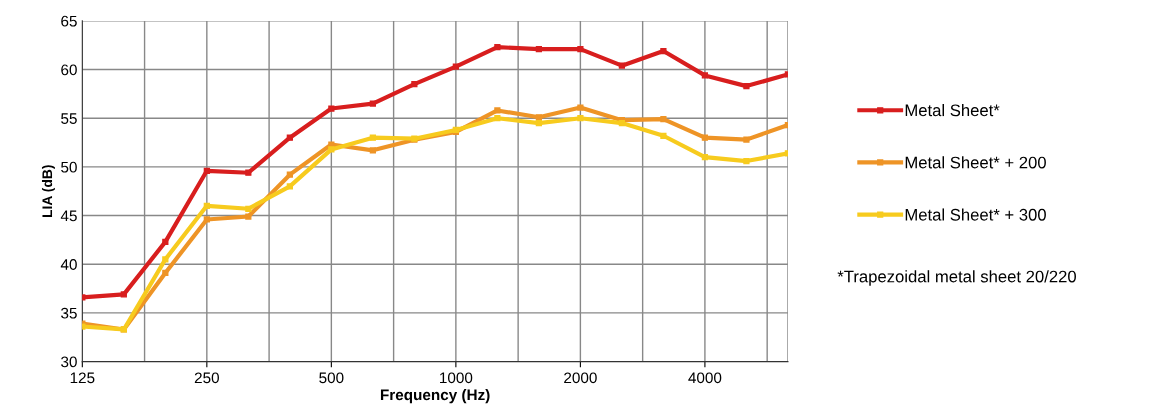  Describe the element at coordinates (82, 378) in the screenshot. I see `x-tick-label: 125` at that location.